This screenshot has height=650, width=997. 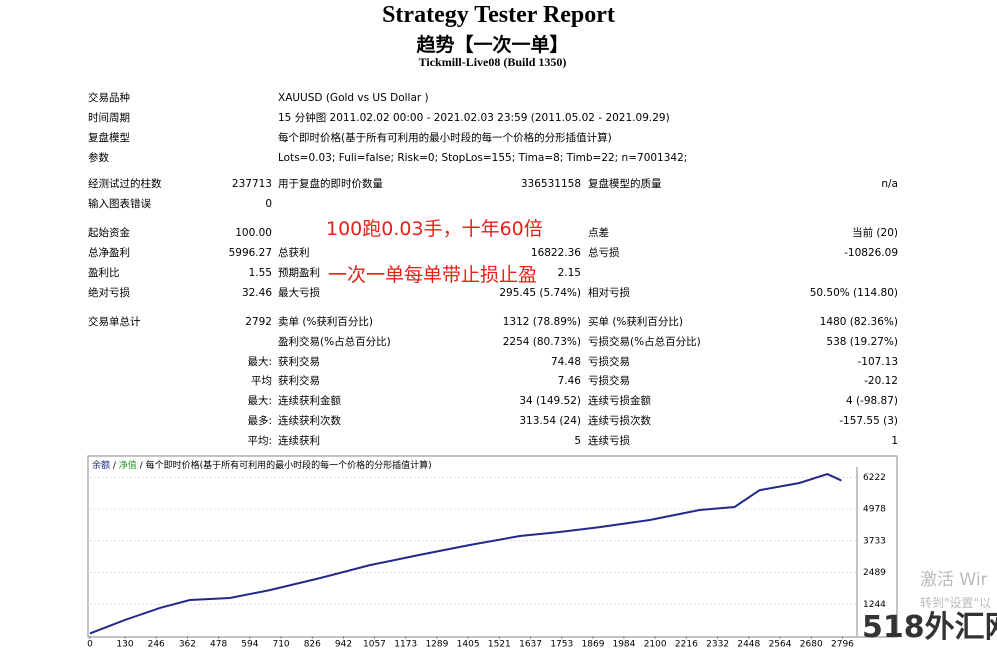 What do you see at coordinates (468, 645) in the screenshot?
I see `x-tick-label: 1405` at bounding box center [468, 645].